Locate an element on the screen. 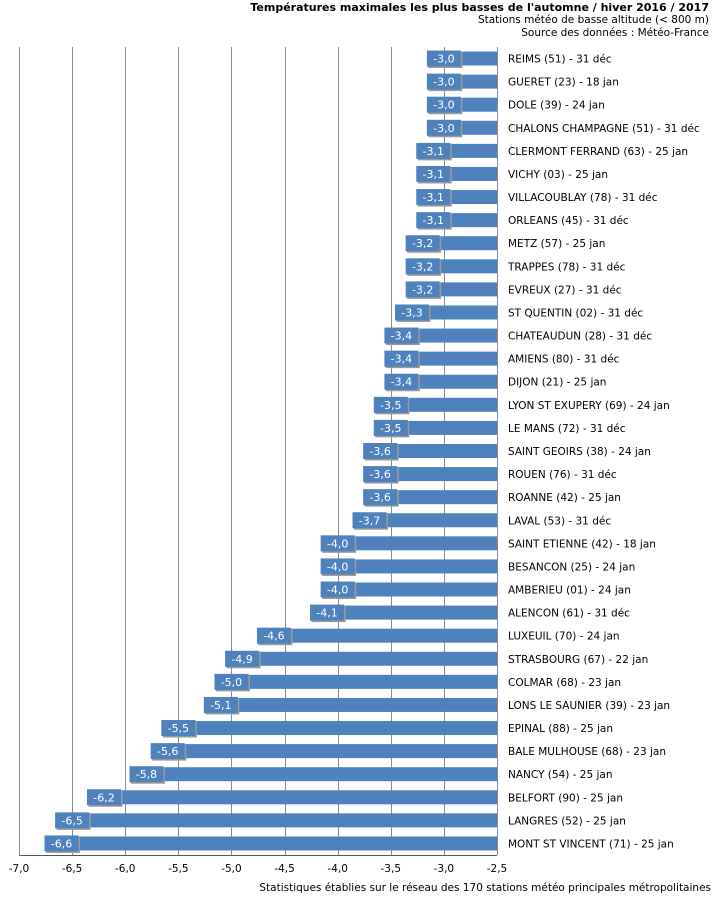 This screenshot has width=715, height=902. data-label: -6,2 is located at coordinates (103, 797).